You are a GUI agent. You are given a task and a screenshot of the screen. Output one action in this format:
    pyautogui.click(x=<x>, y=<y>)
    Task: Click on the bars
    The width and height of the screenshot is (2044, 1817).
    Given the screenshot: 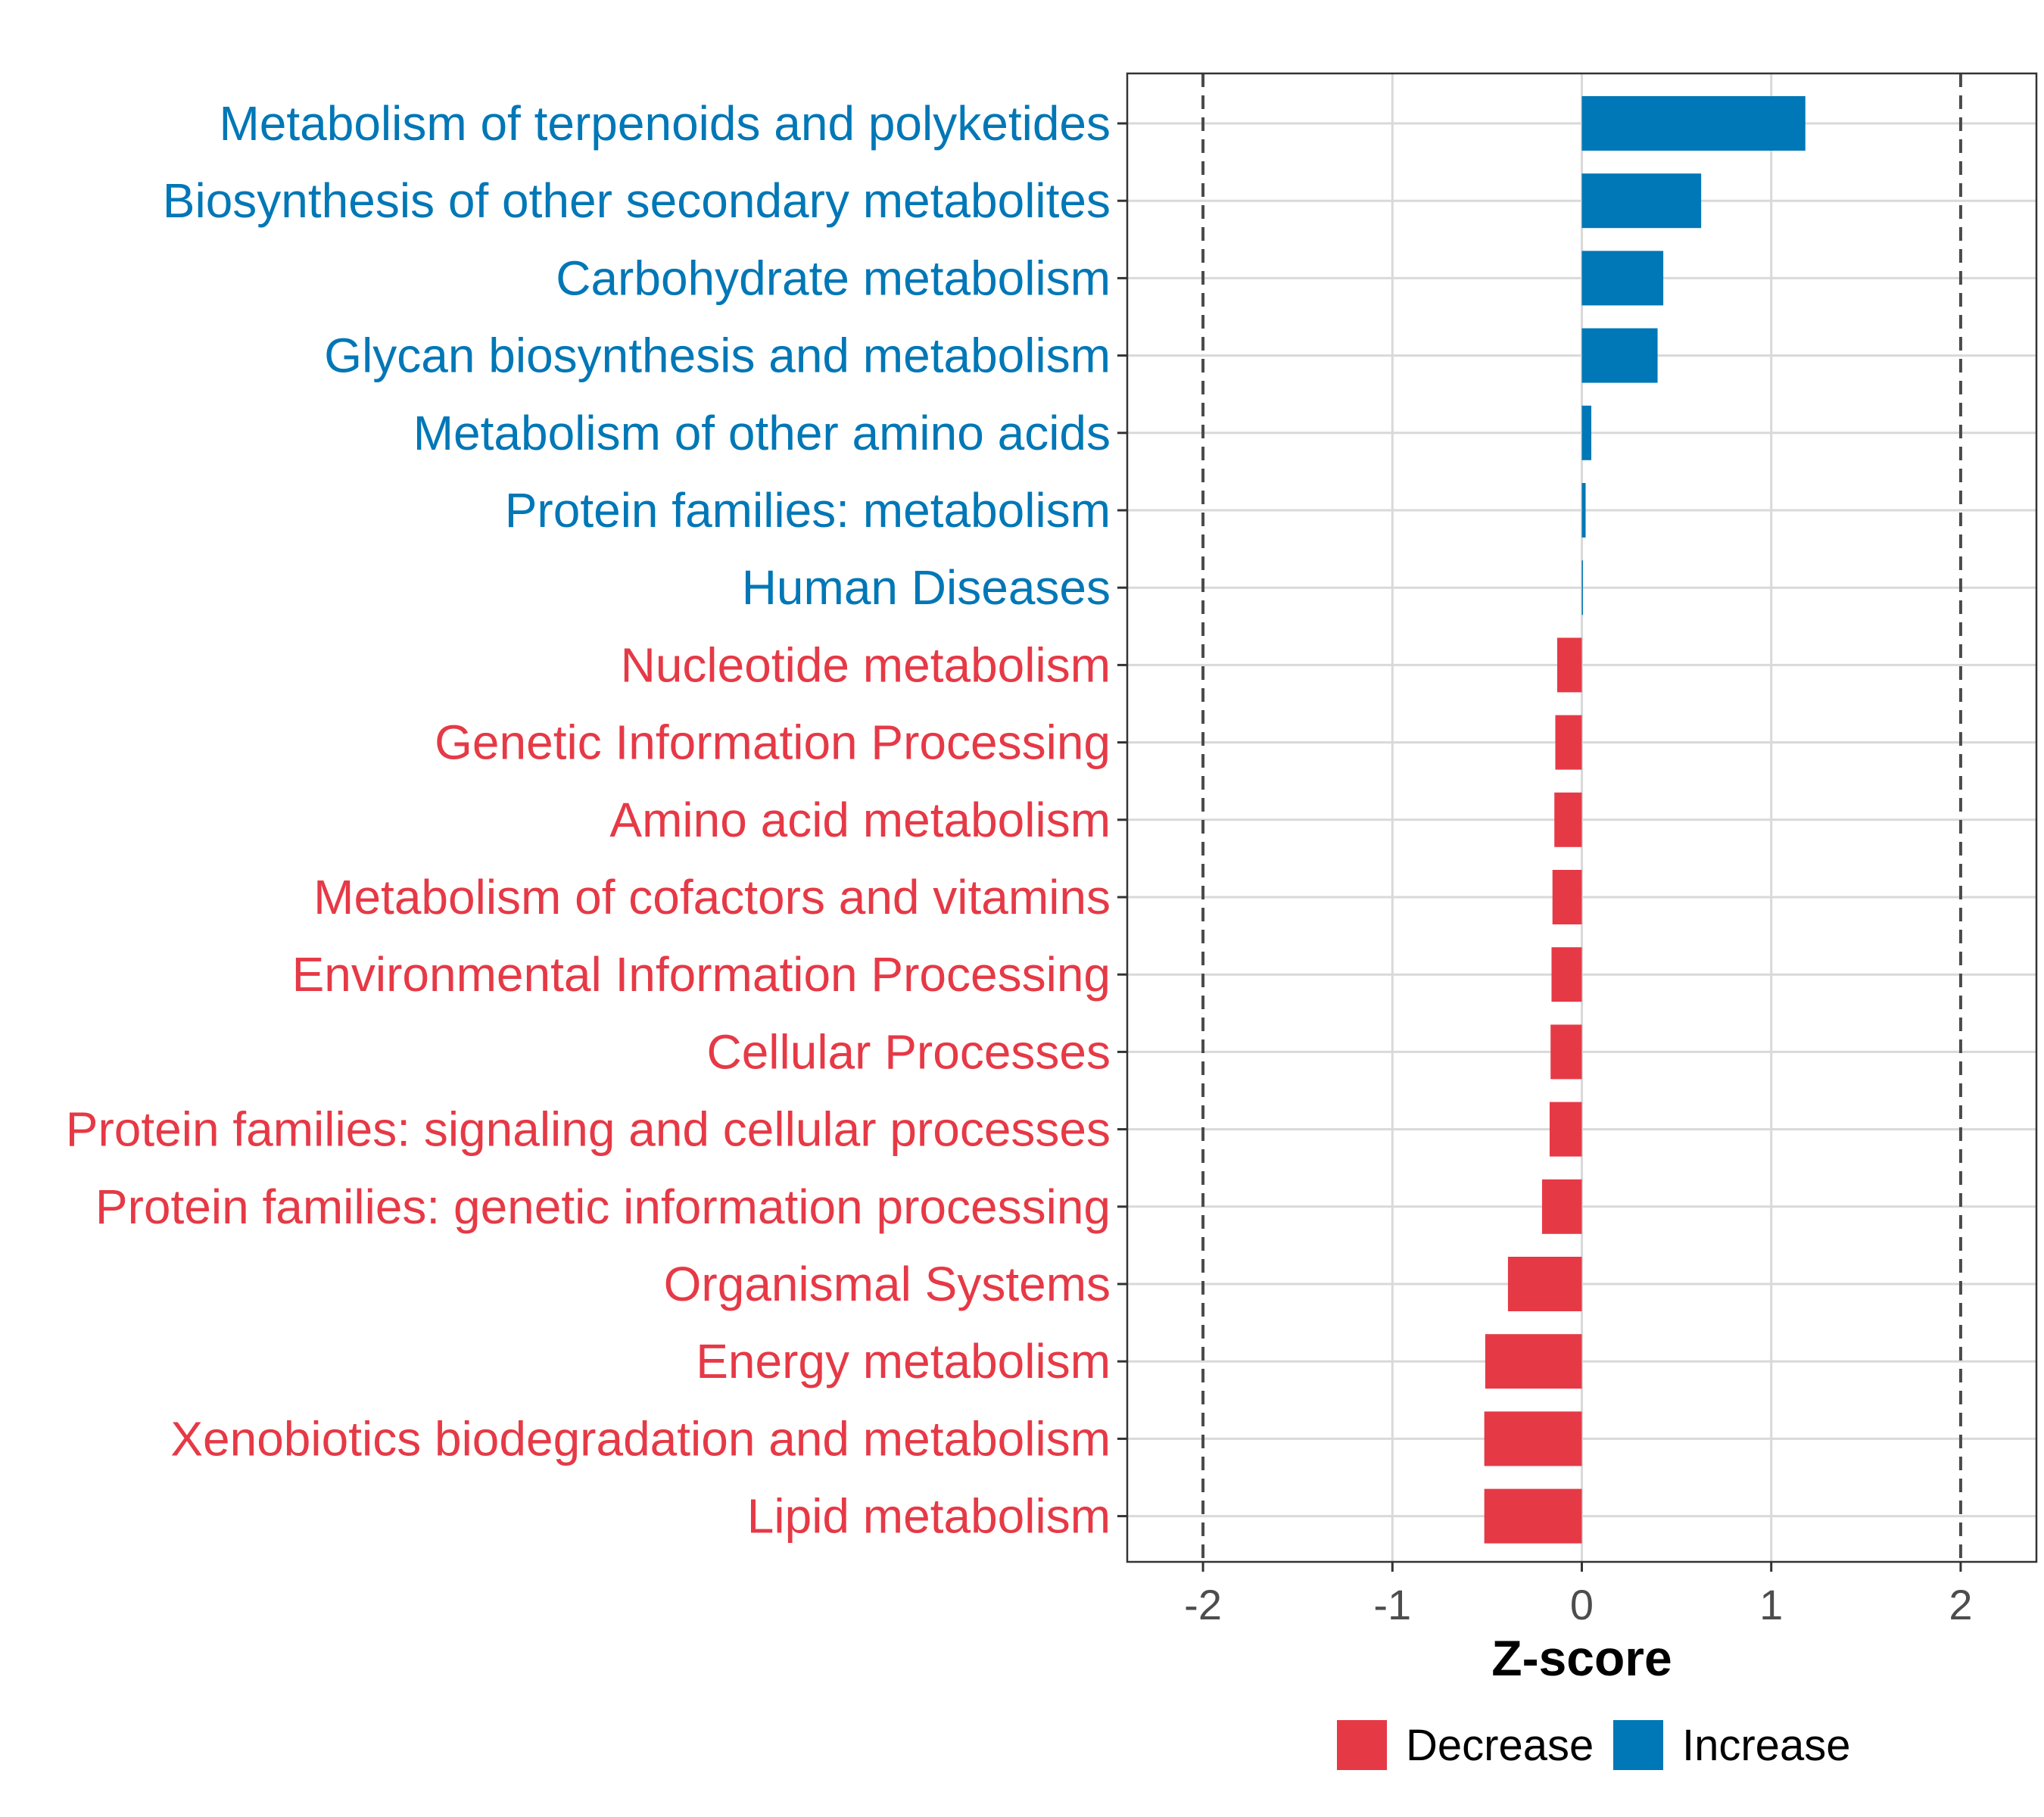 What is the action you would take?
    pyautogui.click(x=1645, y=820)
    